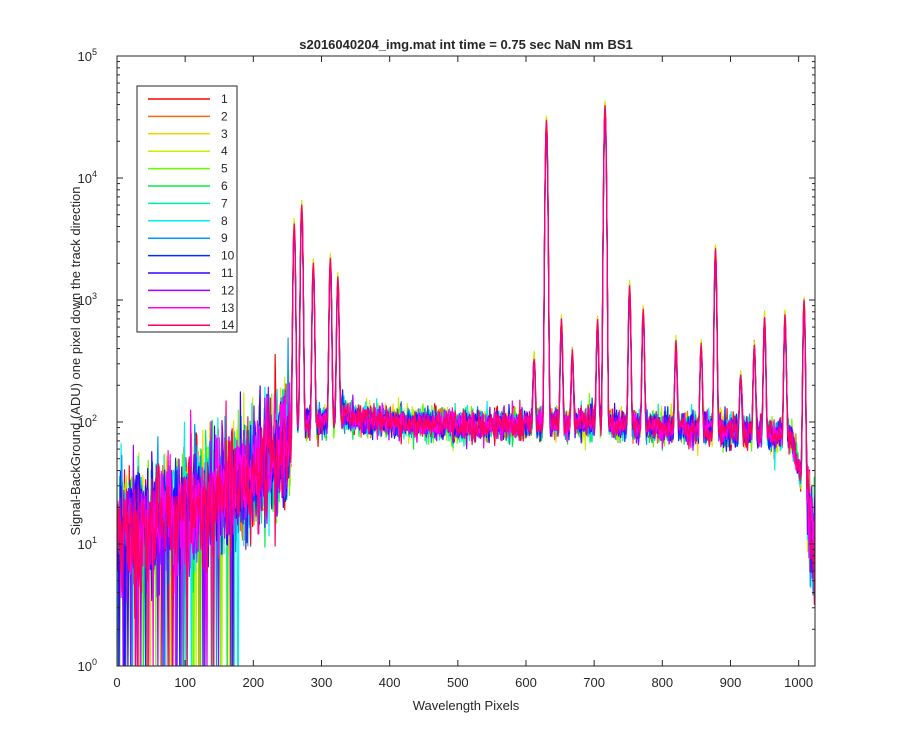 The image size is (900, 750). I want to click on x-tick-label: 400, so click(390, 682).